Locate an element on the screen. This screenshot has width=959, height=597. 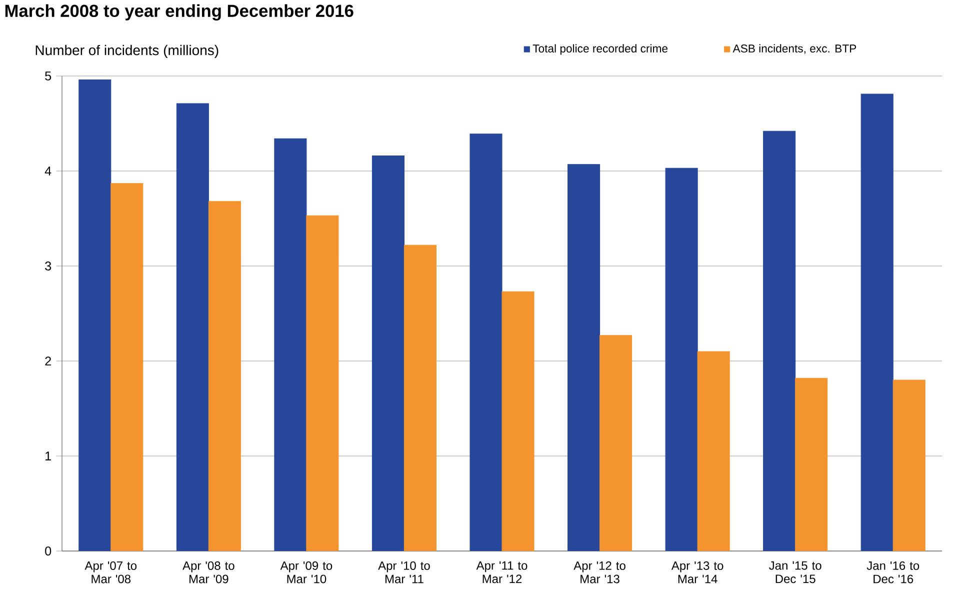
y-tick-label: 5 is located at coordinates (48, 76).